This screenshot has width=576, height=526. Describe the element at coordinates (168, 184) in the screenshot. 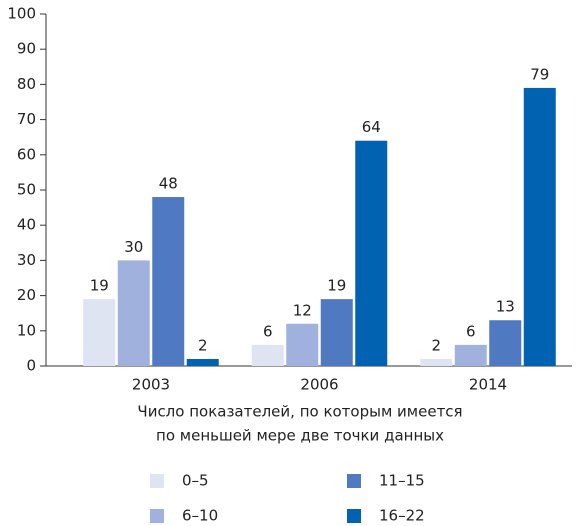

I see `value-label: 48` at that location.